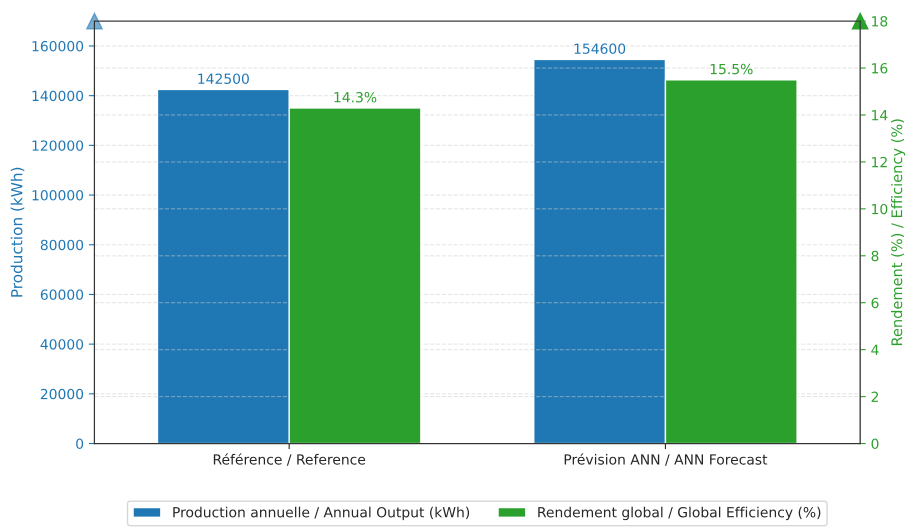 Image resolution: width=917 pixels, height=528 pixels. I want to click on legend-label: Production annuelle / Annual Output (kWh), so click(321, 513).